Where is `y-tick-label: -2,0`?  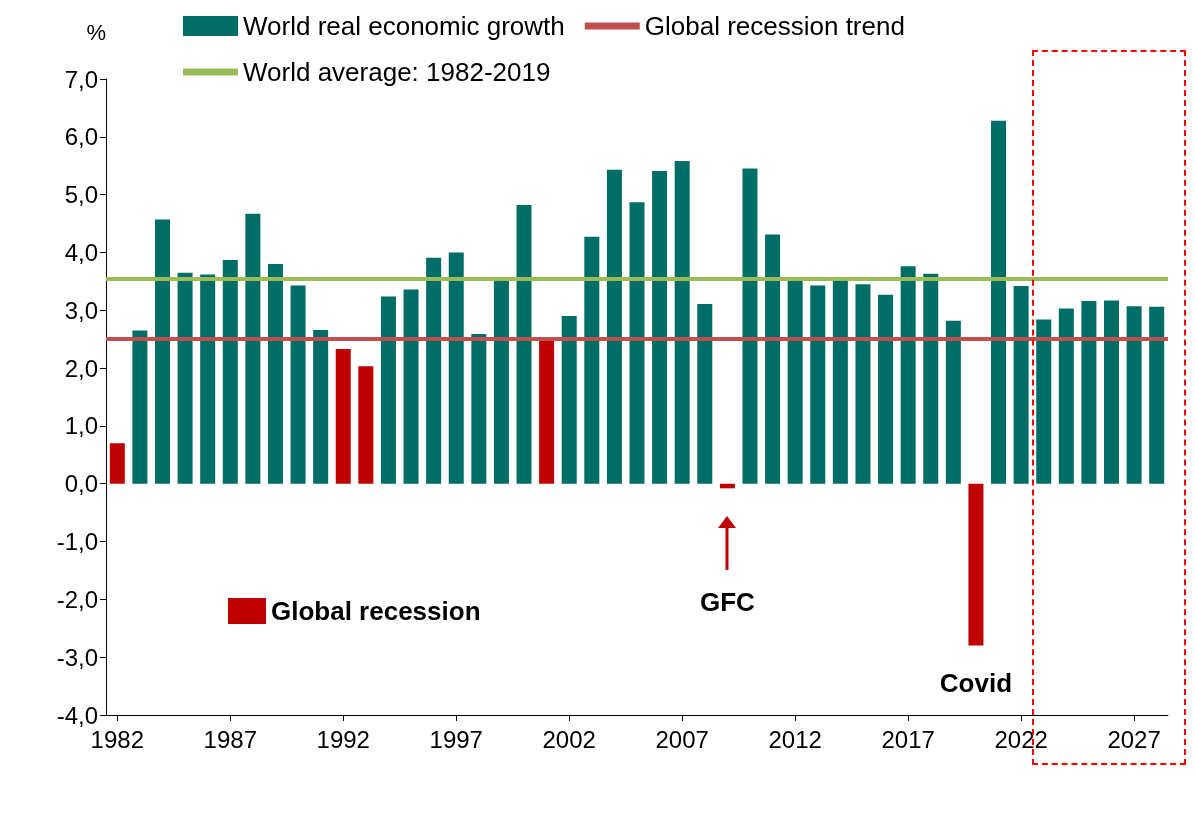 y-tick-label: -2,0 is located at coordinates (77, 599).